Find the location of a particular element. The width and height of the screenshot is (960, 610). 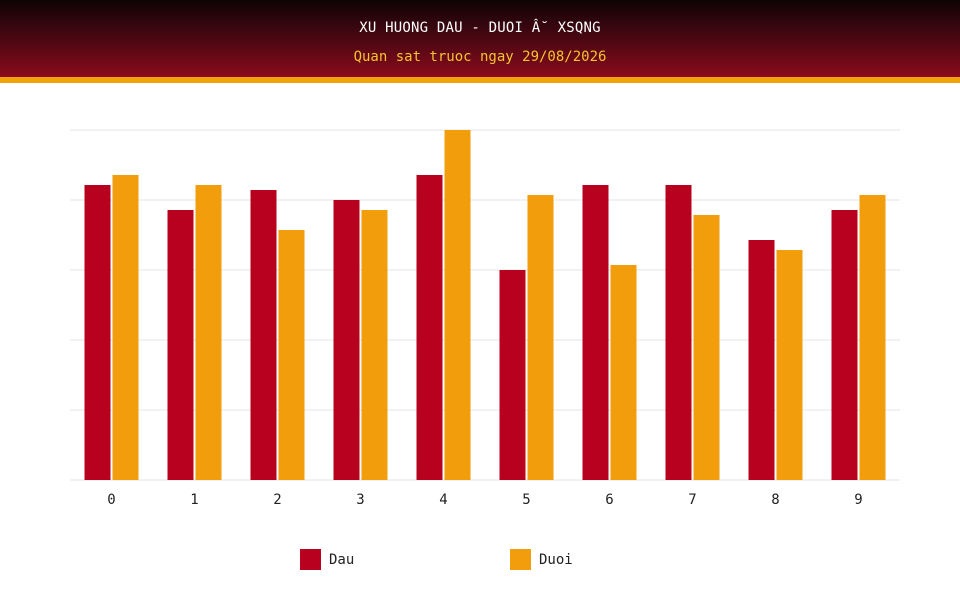

legend: Dau Duoi is located at coordinates (480, 561).